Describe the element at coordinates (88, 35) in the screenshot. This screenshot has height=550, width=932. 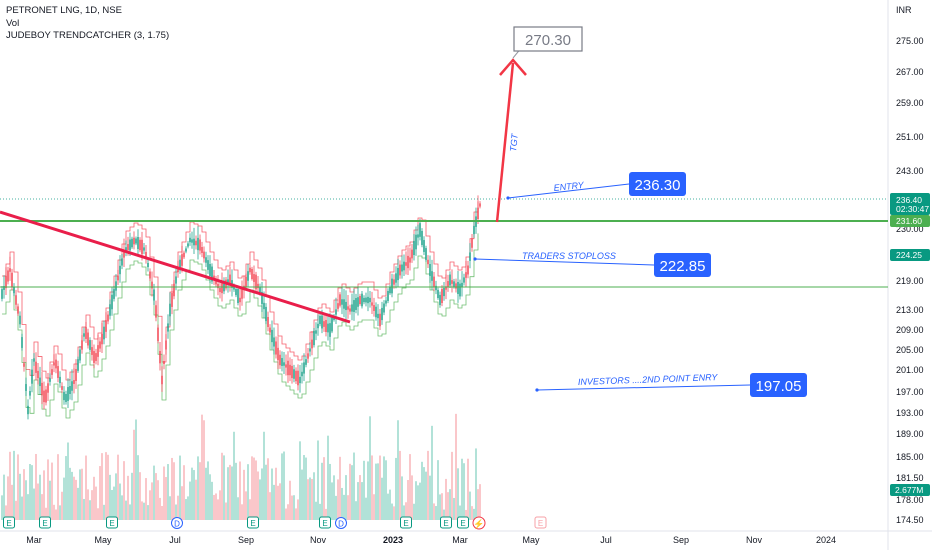
I see `indicator-legend: JUDEBOY TRENDCATCHER (3, 1.75)` at that location.